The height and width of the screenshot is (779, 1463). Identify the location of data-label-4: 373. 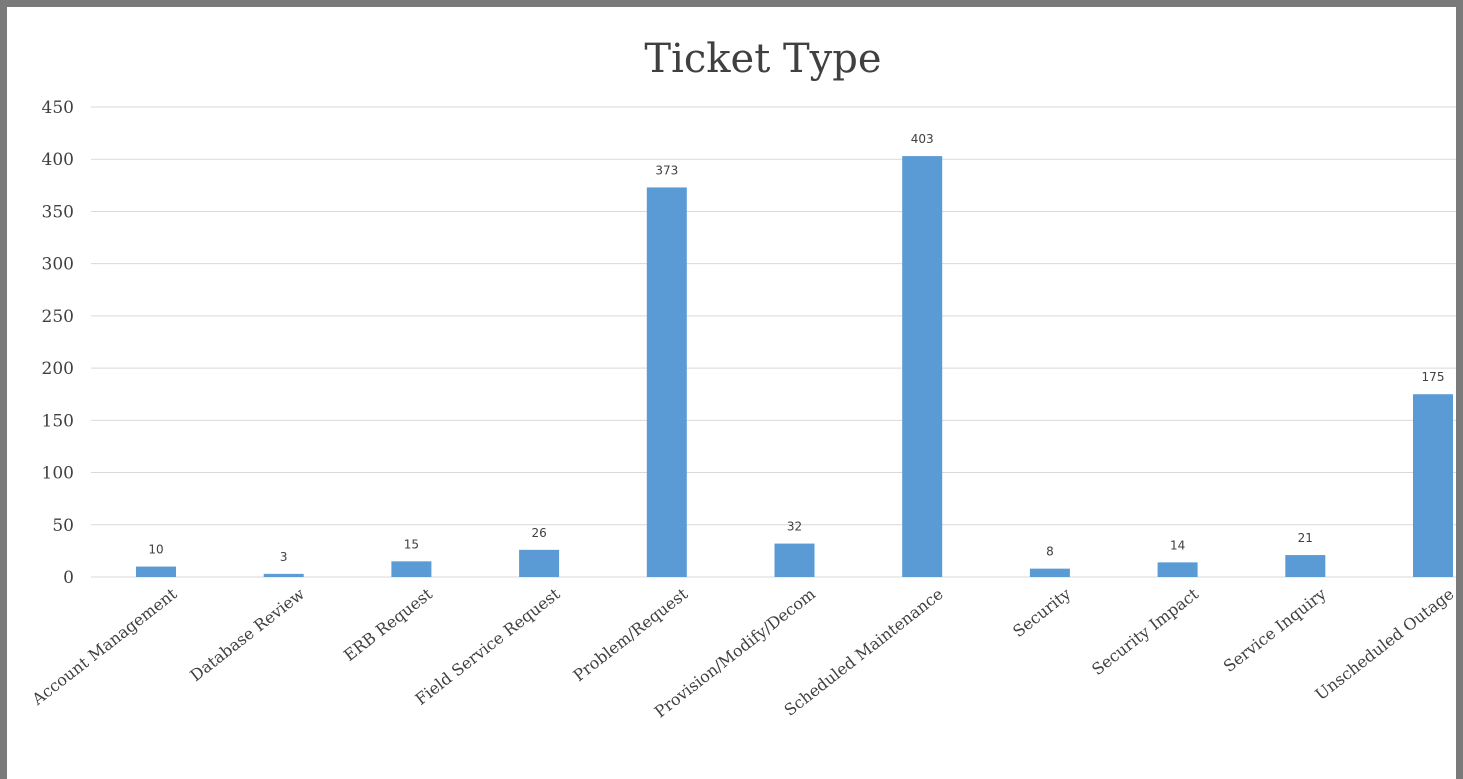
(666, 170).